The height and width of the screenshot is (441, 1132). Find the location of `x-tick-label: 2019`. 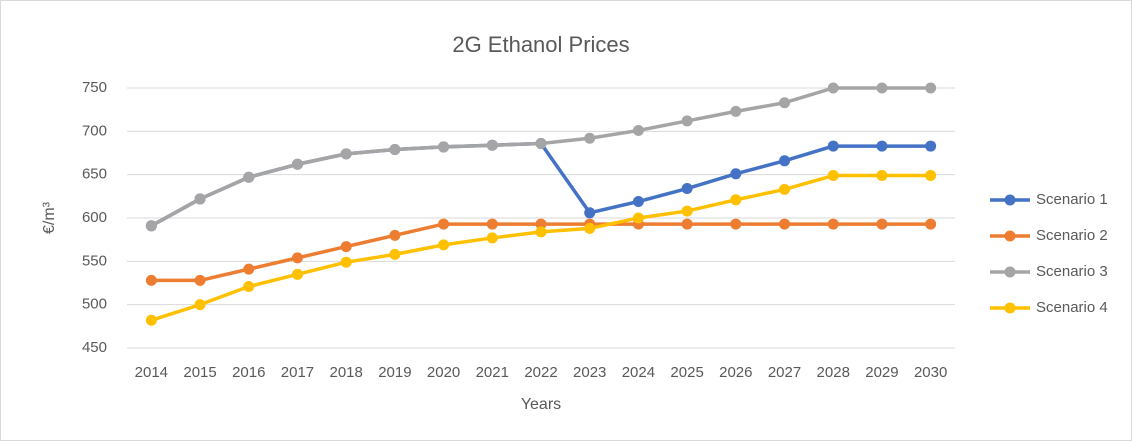

x-tick-label: 2019 is located at coordinates (394, 372).